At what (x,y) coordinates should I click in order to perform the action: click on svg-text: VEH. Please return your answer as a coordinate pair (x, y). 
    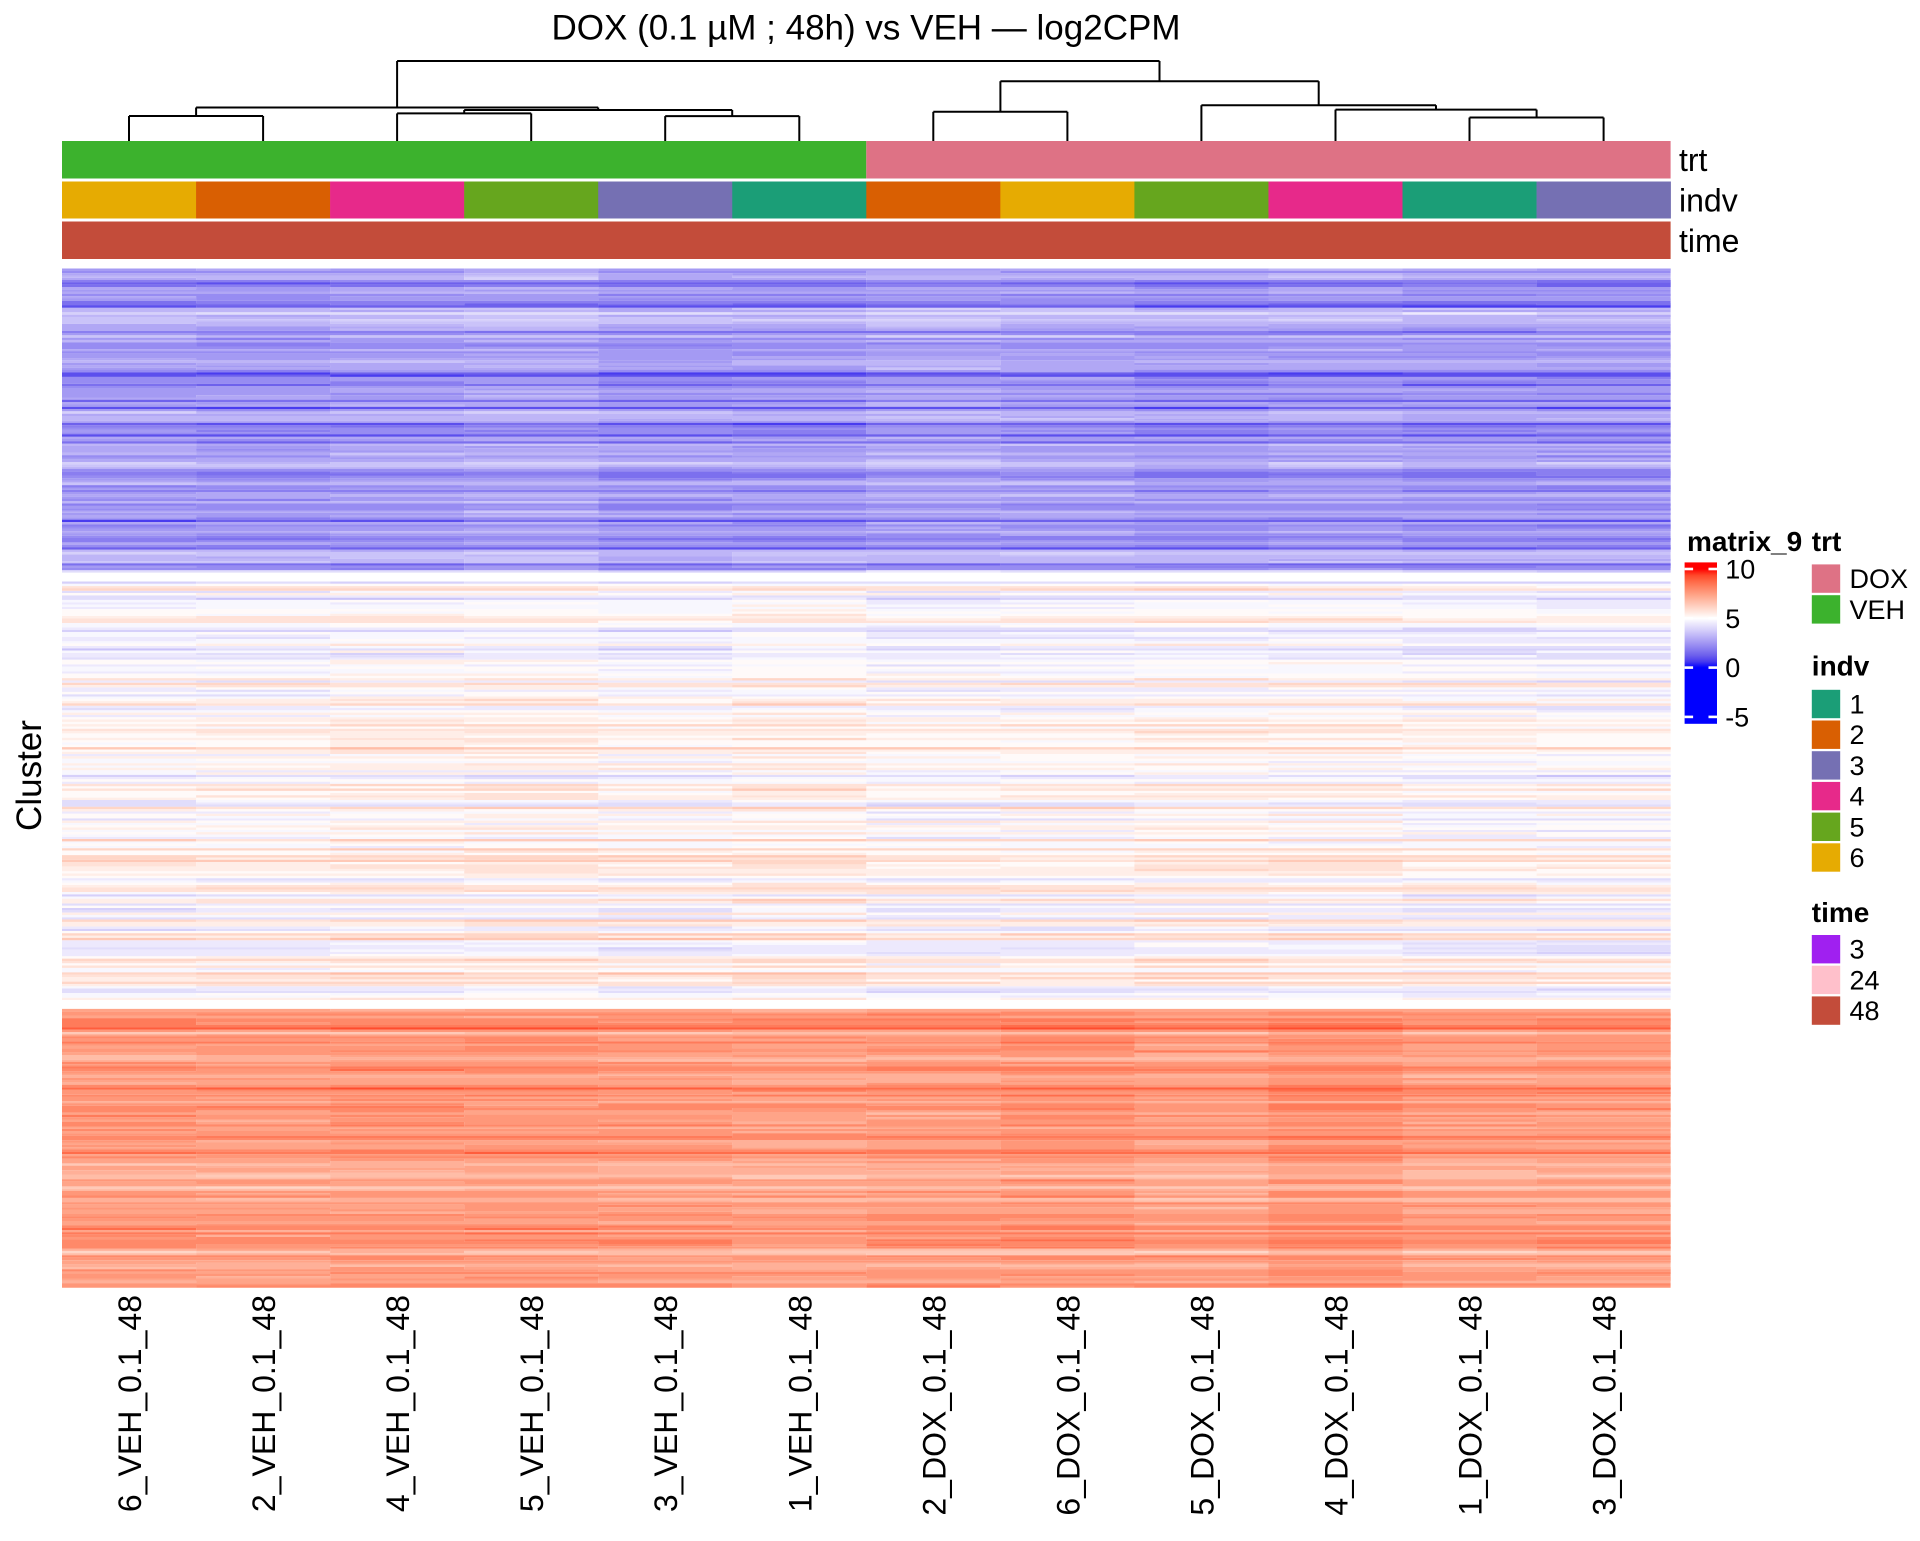
    Looking at the image, I should click on (1878, 610).